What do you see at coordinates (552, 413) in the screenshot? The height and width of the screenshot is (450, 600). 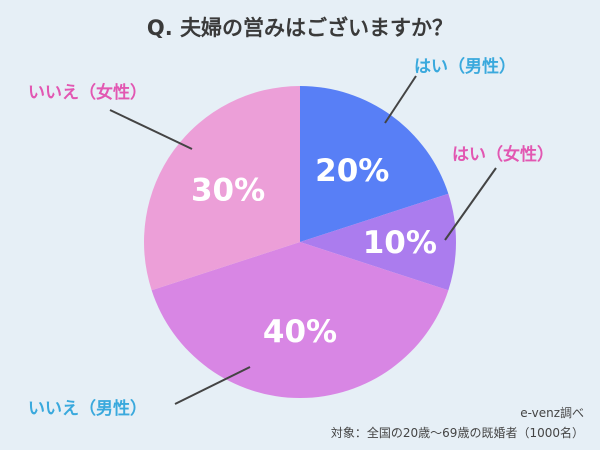 I see `credit-source: e-venz調べ` at bounding box center [552, 413].